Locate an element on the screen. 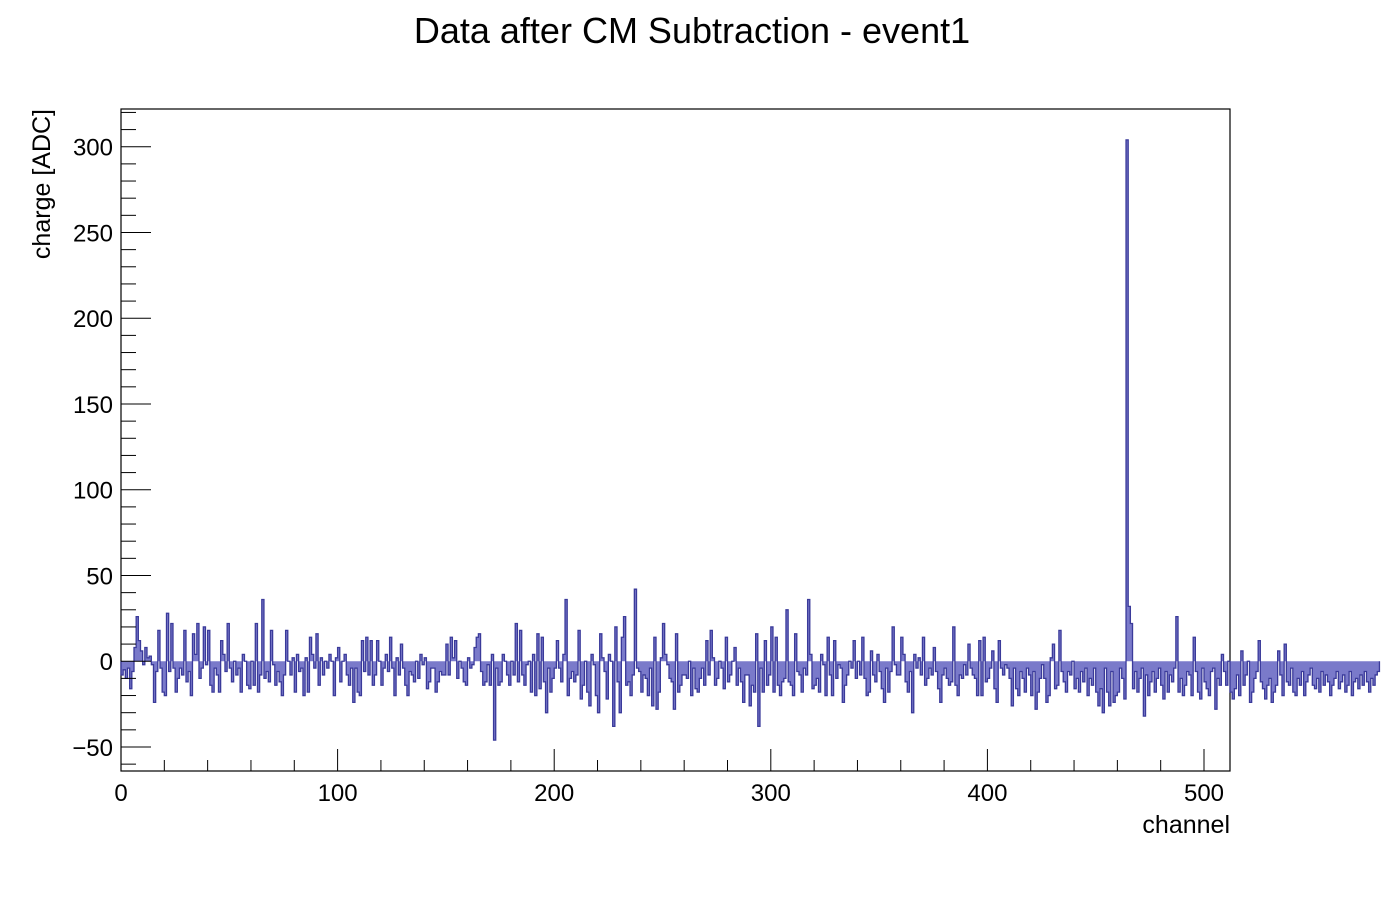 This screenshot has width=1386, height=902. x-axis: 0 100 200 300 400 500 is located at coordinates (669, 778).